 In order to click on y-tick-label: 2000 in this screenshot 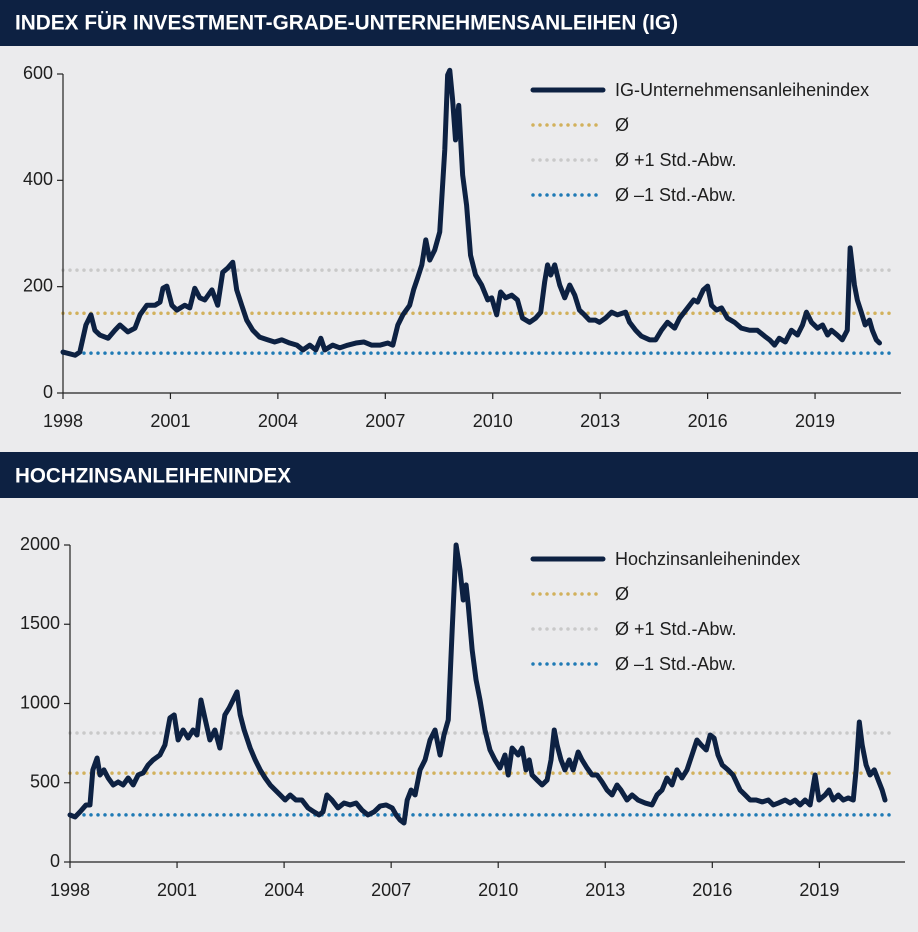, I will do `click(40, 544)`.